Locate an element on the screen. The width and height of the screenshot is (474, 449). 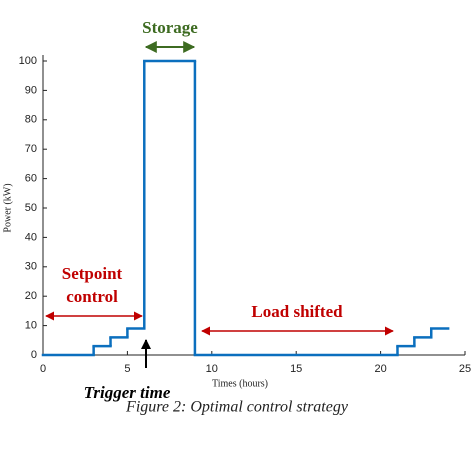
annotation: Storage is located at coordinates (170, 27).